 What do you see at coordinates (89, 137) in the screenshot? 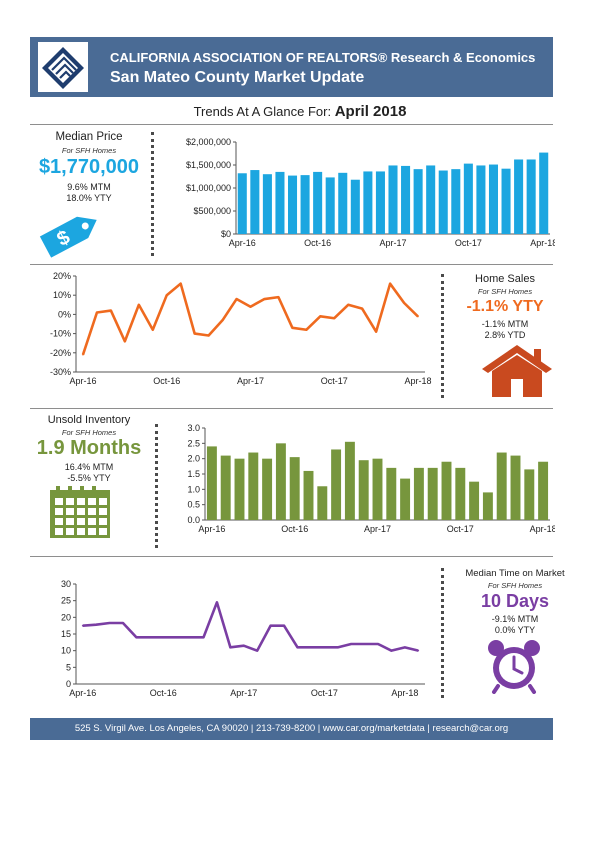
I see `kpi-title: Median Price` at bounding box center [89, 137].